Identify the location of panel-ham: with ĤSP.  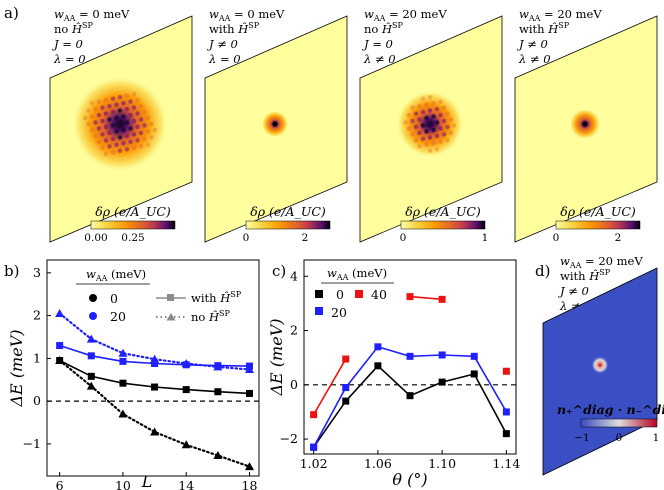
(544, 28).